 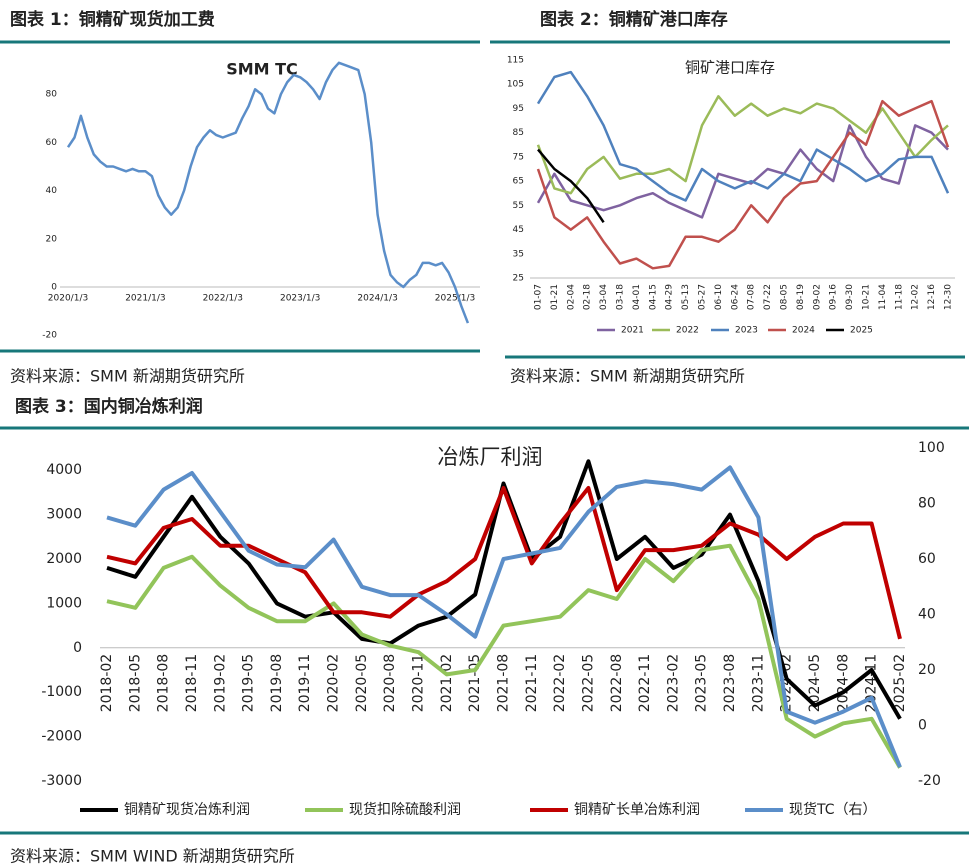 I want to click on x-tick-label: 09-16, so click(x=834, y=297).